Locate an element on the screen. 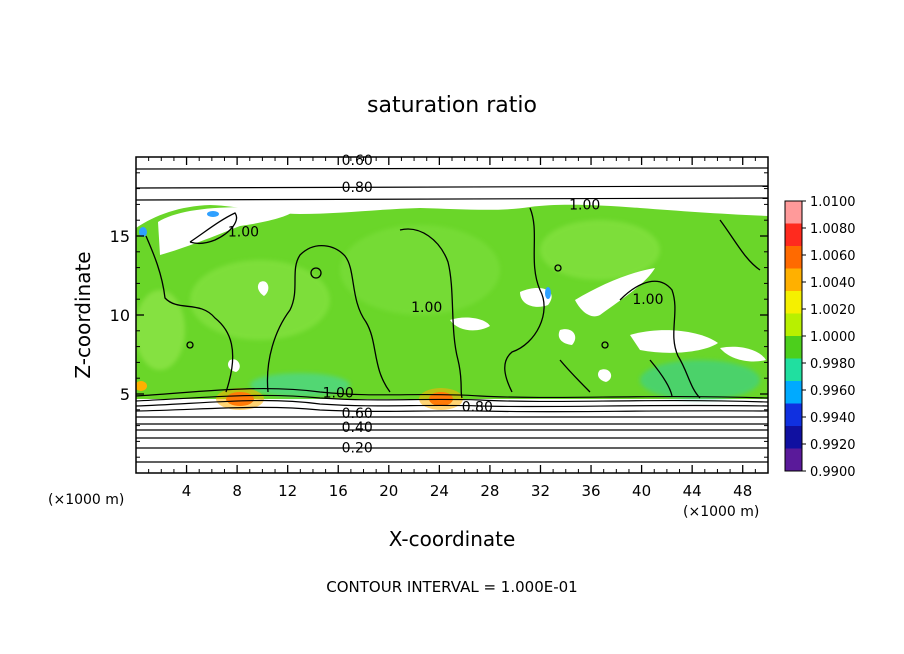 This screenshot has height=654, width=904. contour-label: 0.40 is located at coordinates (357, 428).